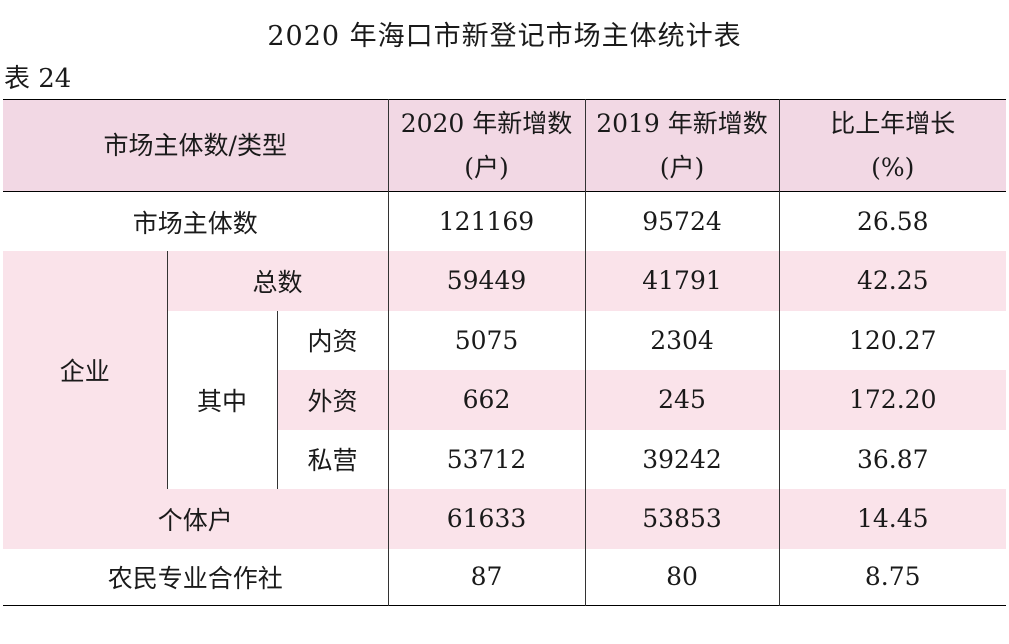 The width and height of the screenshot is (1009, 644). Describe the element at coordinates (504, 36) in the screenshot. I see `page-title: 2020 年海口市新登记市场主体统计表` at that location.